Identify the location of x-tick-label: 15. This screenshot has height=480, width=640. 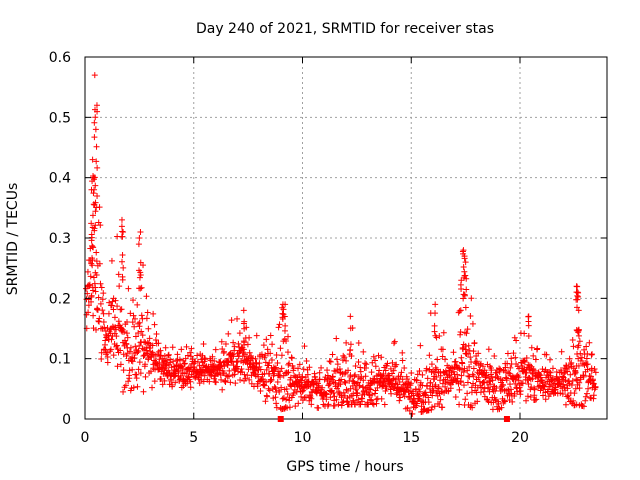
(411, 438).